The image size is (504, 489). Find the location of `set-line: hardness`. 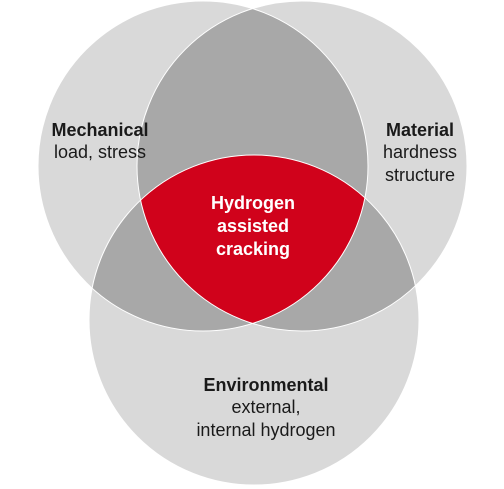

set-line: hardness is located at coordinates (420, 152).